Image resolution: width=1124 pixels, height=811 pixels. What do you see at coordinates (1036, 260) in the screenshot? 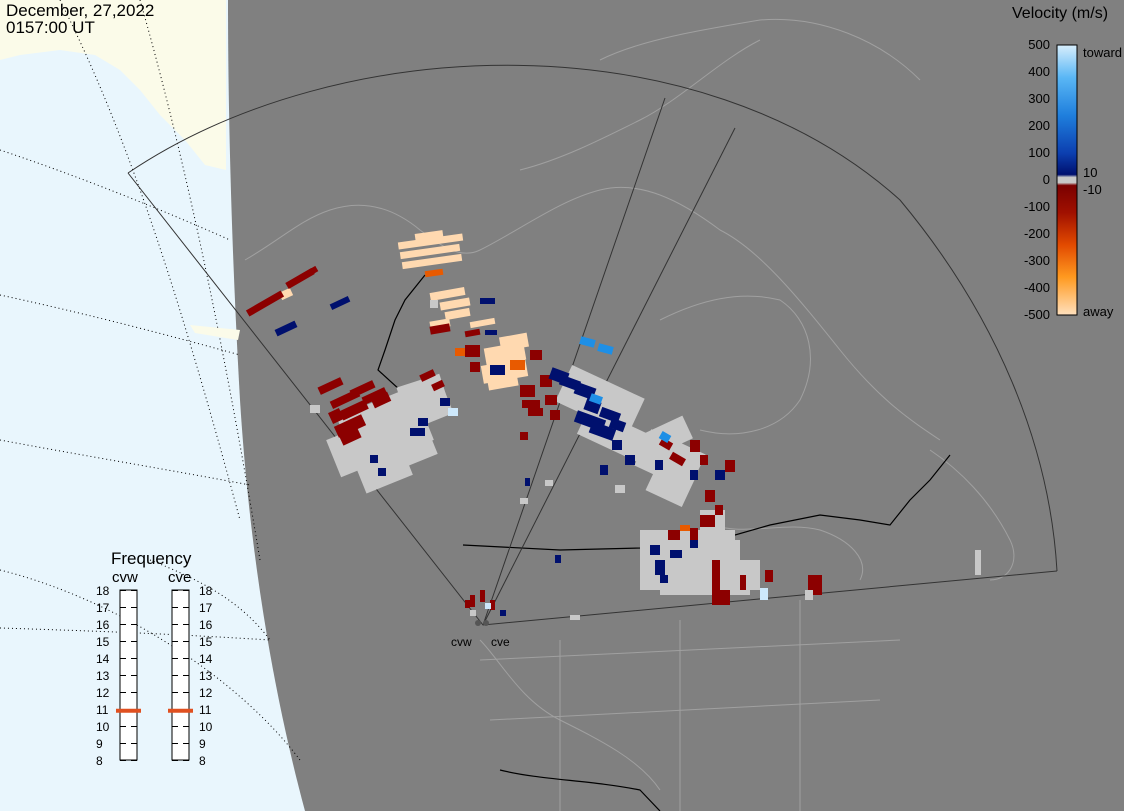
I see `colorbar-tick-label: -300` at bounding box center [1036, 260].